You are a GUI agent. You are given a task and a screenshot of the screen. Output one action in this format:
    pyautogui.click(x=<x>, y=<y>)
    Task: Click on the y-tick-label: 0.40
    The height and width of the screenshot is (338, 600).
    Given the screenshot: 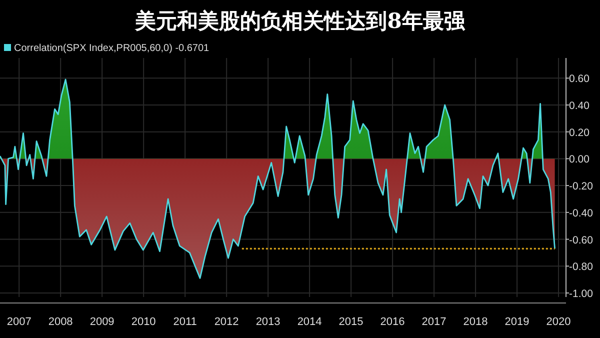 What is the action you would take?
    pyautogui.click(x=579, y=106)
    